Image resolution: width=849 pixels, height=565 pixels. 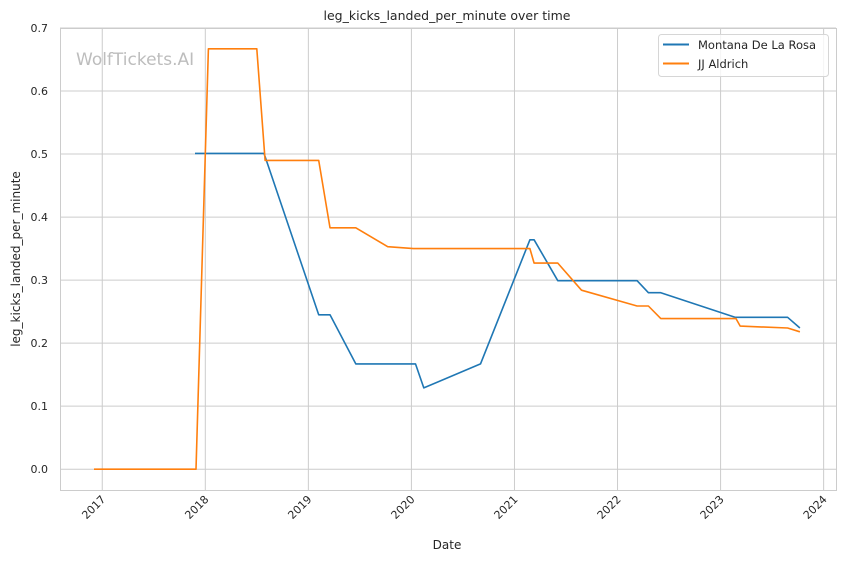 I want to click on x-tick-label: 2024, so click(x=815, y=507).